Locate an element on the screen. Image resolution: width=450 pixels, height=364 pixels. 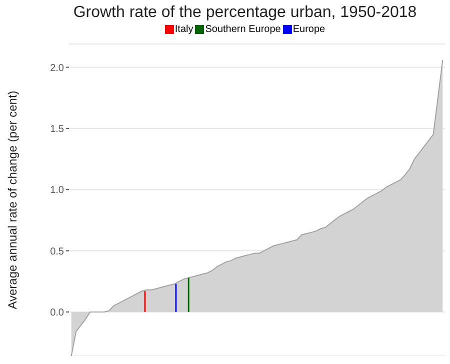
y-tick-label: 1.0 is located at coordinates (57, 190).